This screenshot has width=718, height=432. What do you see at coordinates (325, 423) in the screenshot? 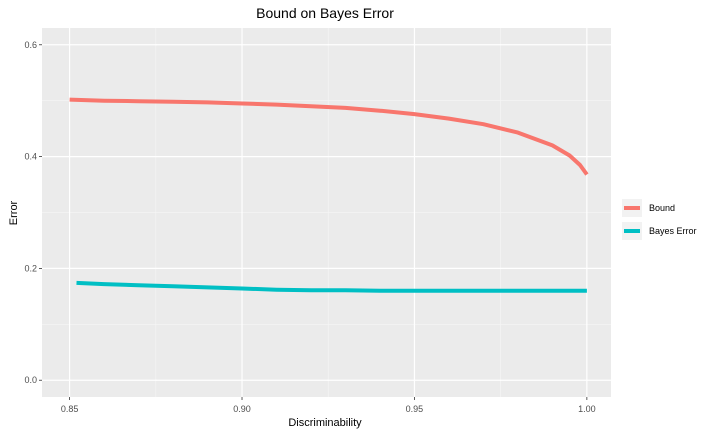
I see `x-axis-title: Discriminability` at bounding box center [325, 423].